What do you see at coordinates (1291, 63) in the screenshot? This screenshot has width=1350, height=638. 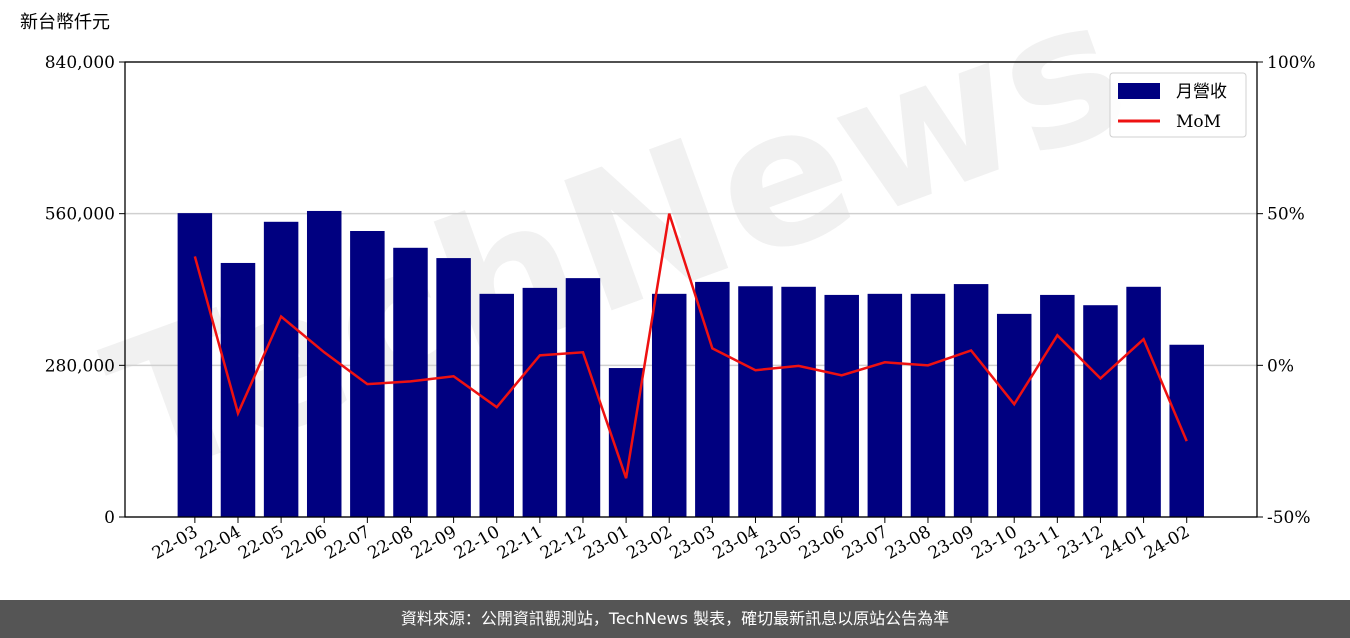 I see `y2-tick-label: 100%` at bounding box center [1291, 63].